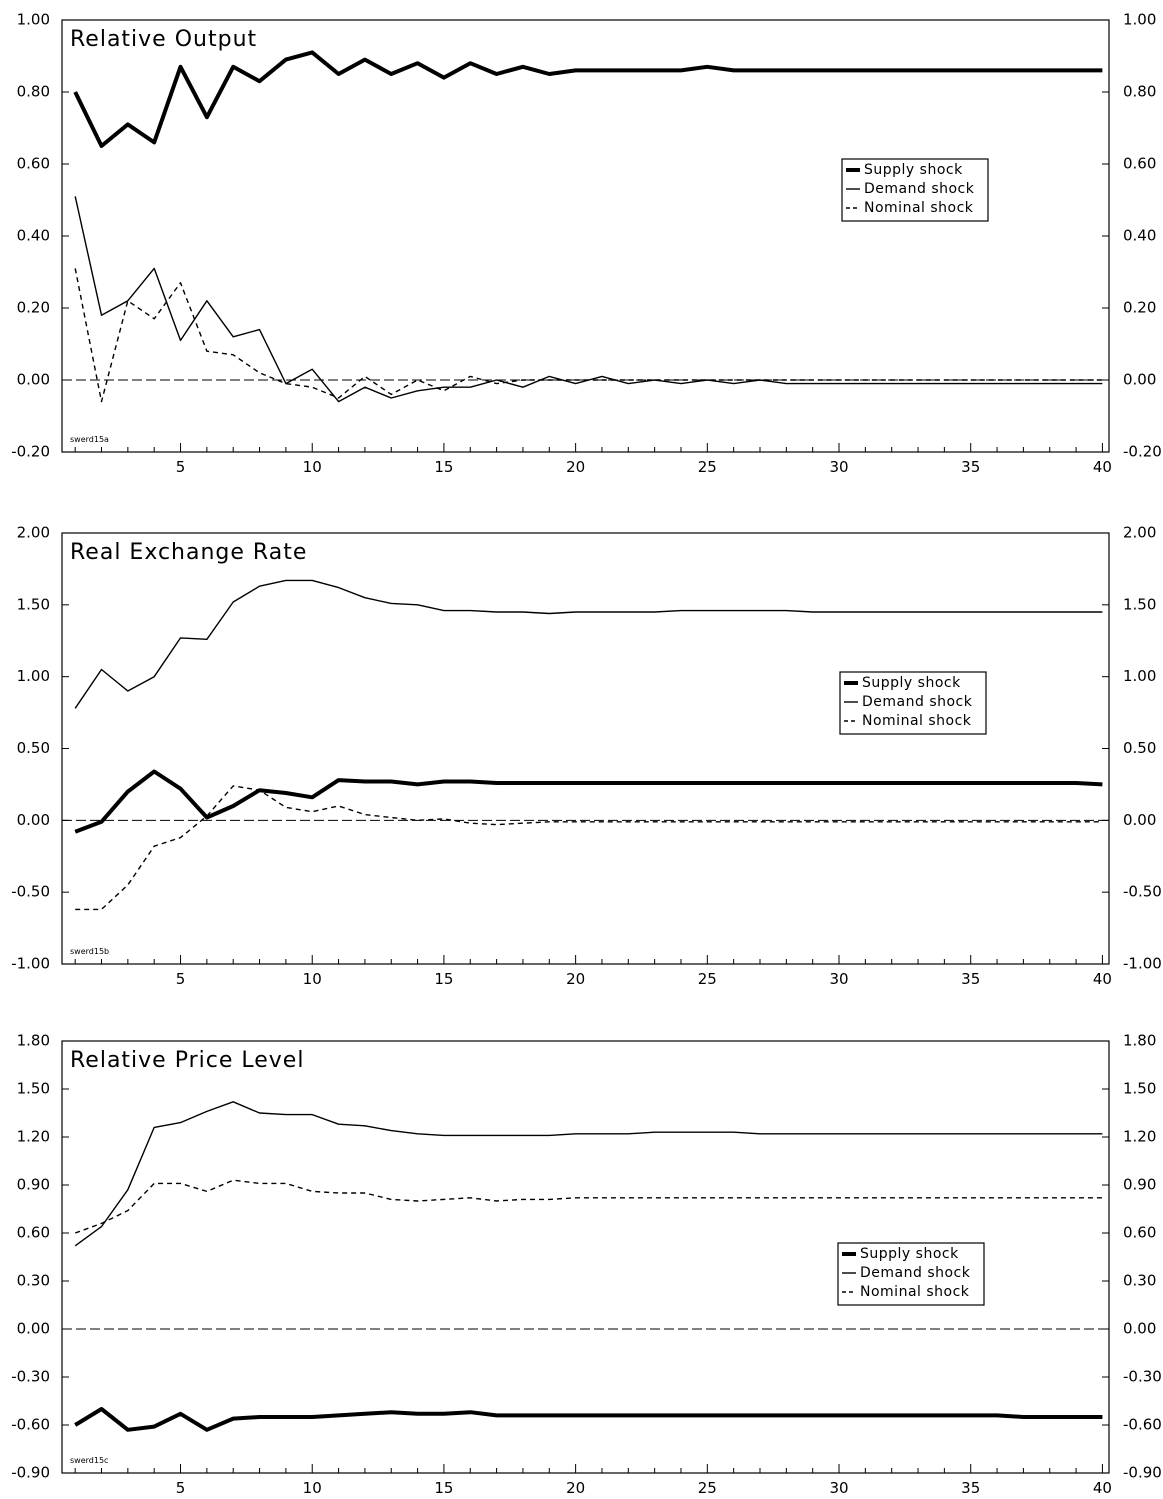  What do you see at coordinates (1142, 1425) in the screenshot?
I see `y-tick-label-right: -0.60` at bounding box center [1142, 1425].